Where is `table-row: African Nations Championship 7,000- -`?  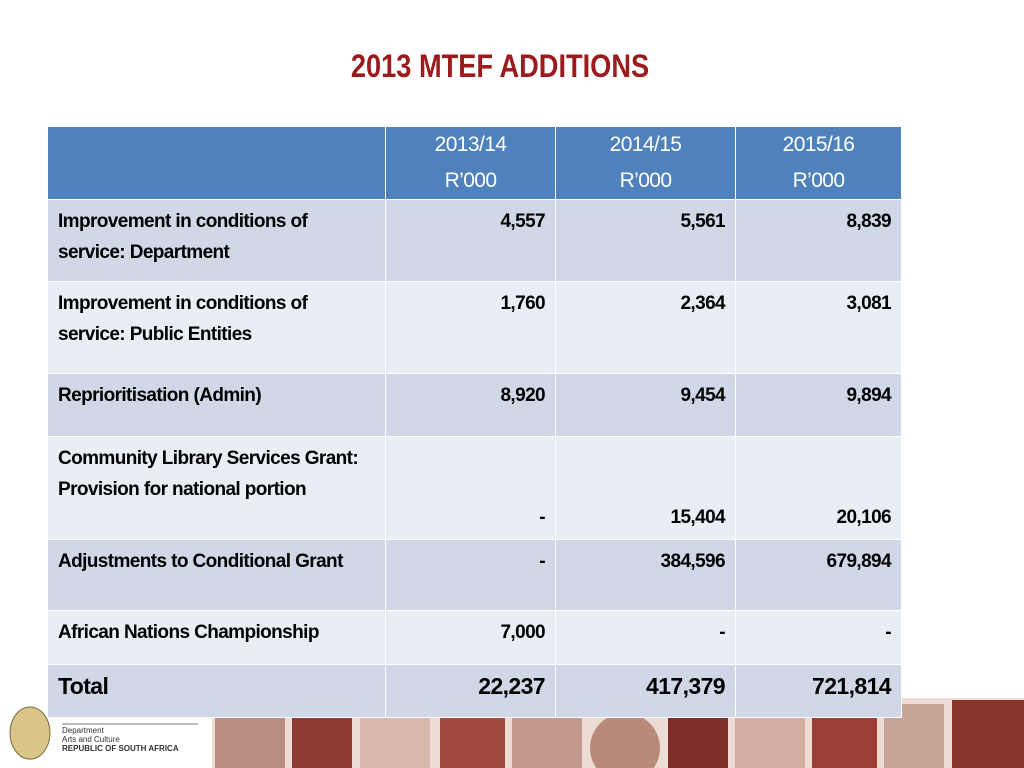 table-row: African Nations Championship 7,000- - is located at coordinates (474, 637).